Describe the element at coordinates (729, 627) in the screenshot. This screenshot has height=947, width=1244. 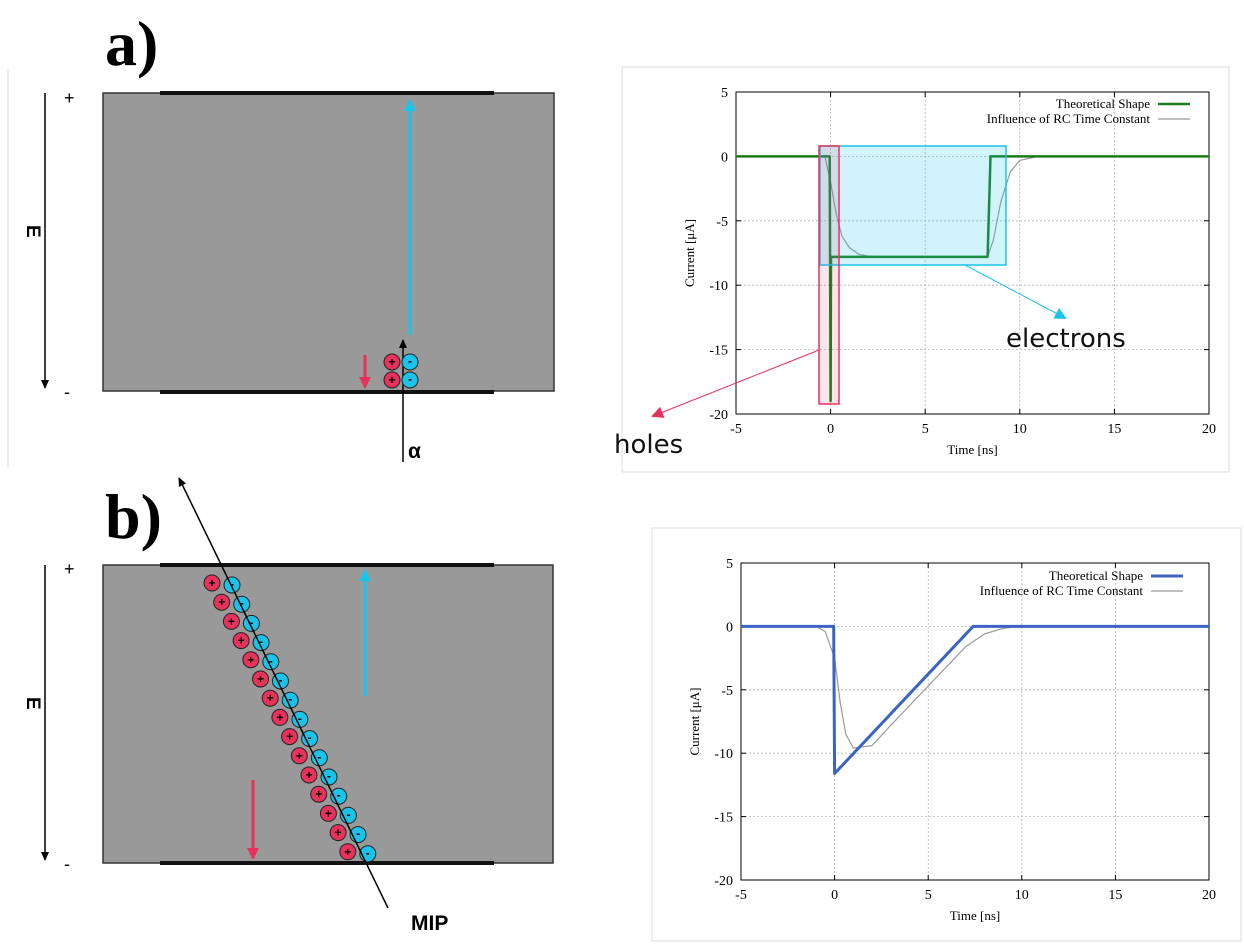
I see `y-tick-label: 0` at that location.